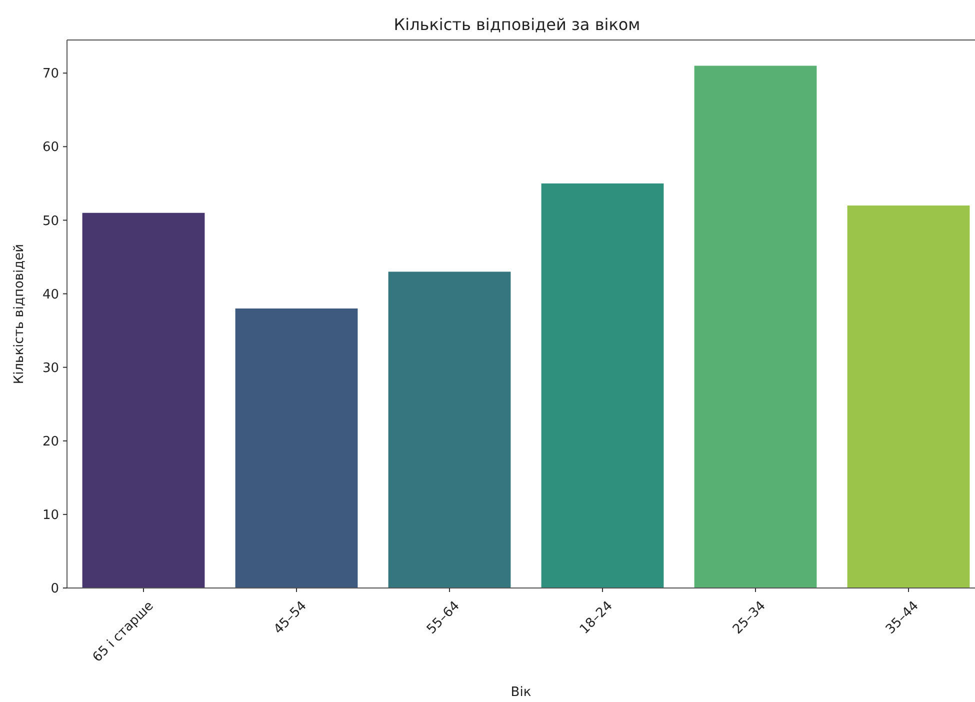  I want to click on y-tick-label: 30, so click(50, 368).